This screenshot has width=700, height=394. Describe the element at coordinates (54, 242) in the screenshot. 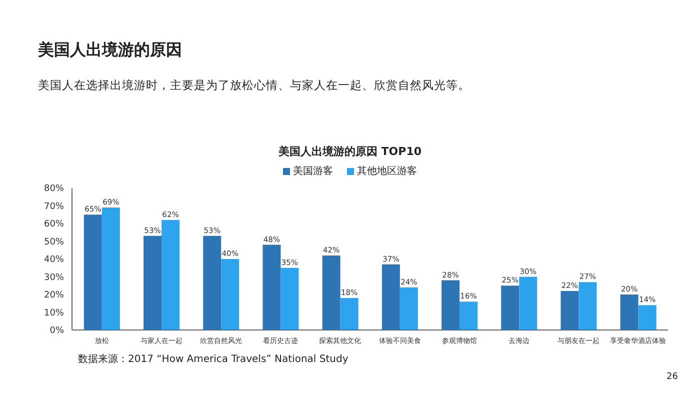

I see `y-tick-label: 50%` at that location.